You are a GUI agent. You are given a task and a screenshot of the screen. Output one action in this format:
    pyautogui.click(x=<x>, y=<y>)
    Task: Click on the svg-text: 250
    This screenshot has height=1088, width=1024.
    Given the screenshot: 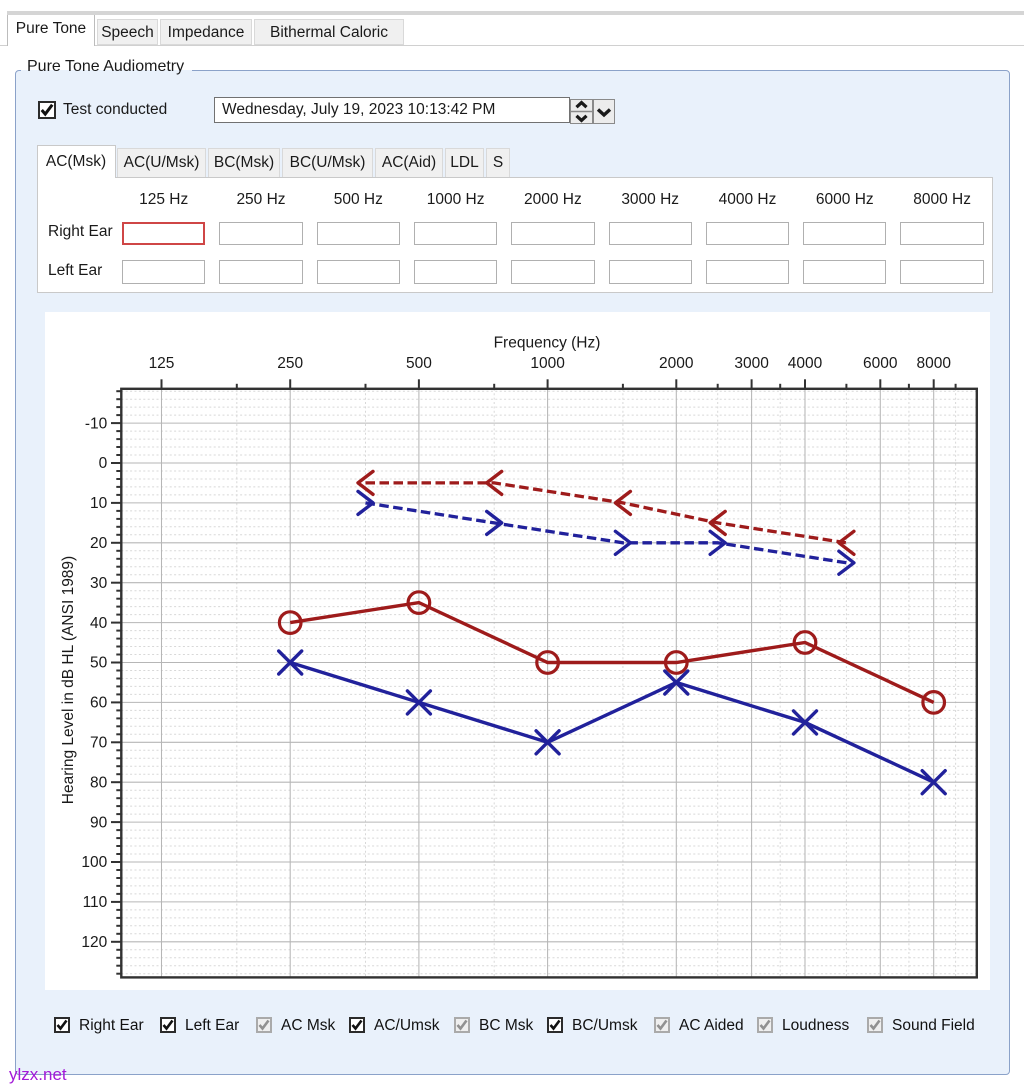 What is the action you would take?
    pyautogui.click(x=290, y=363)
    